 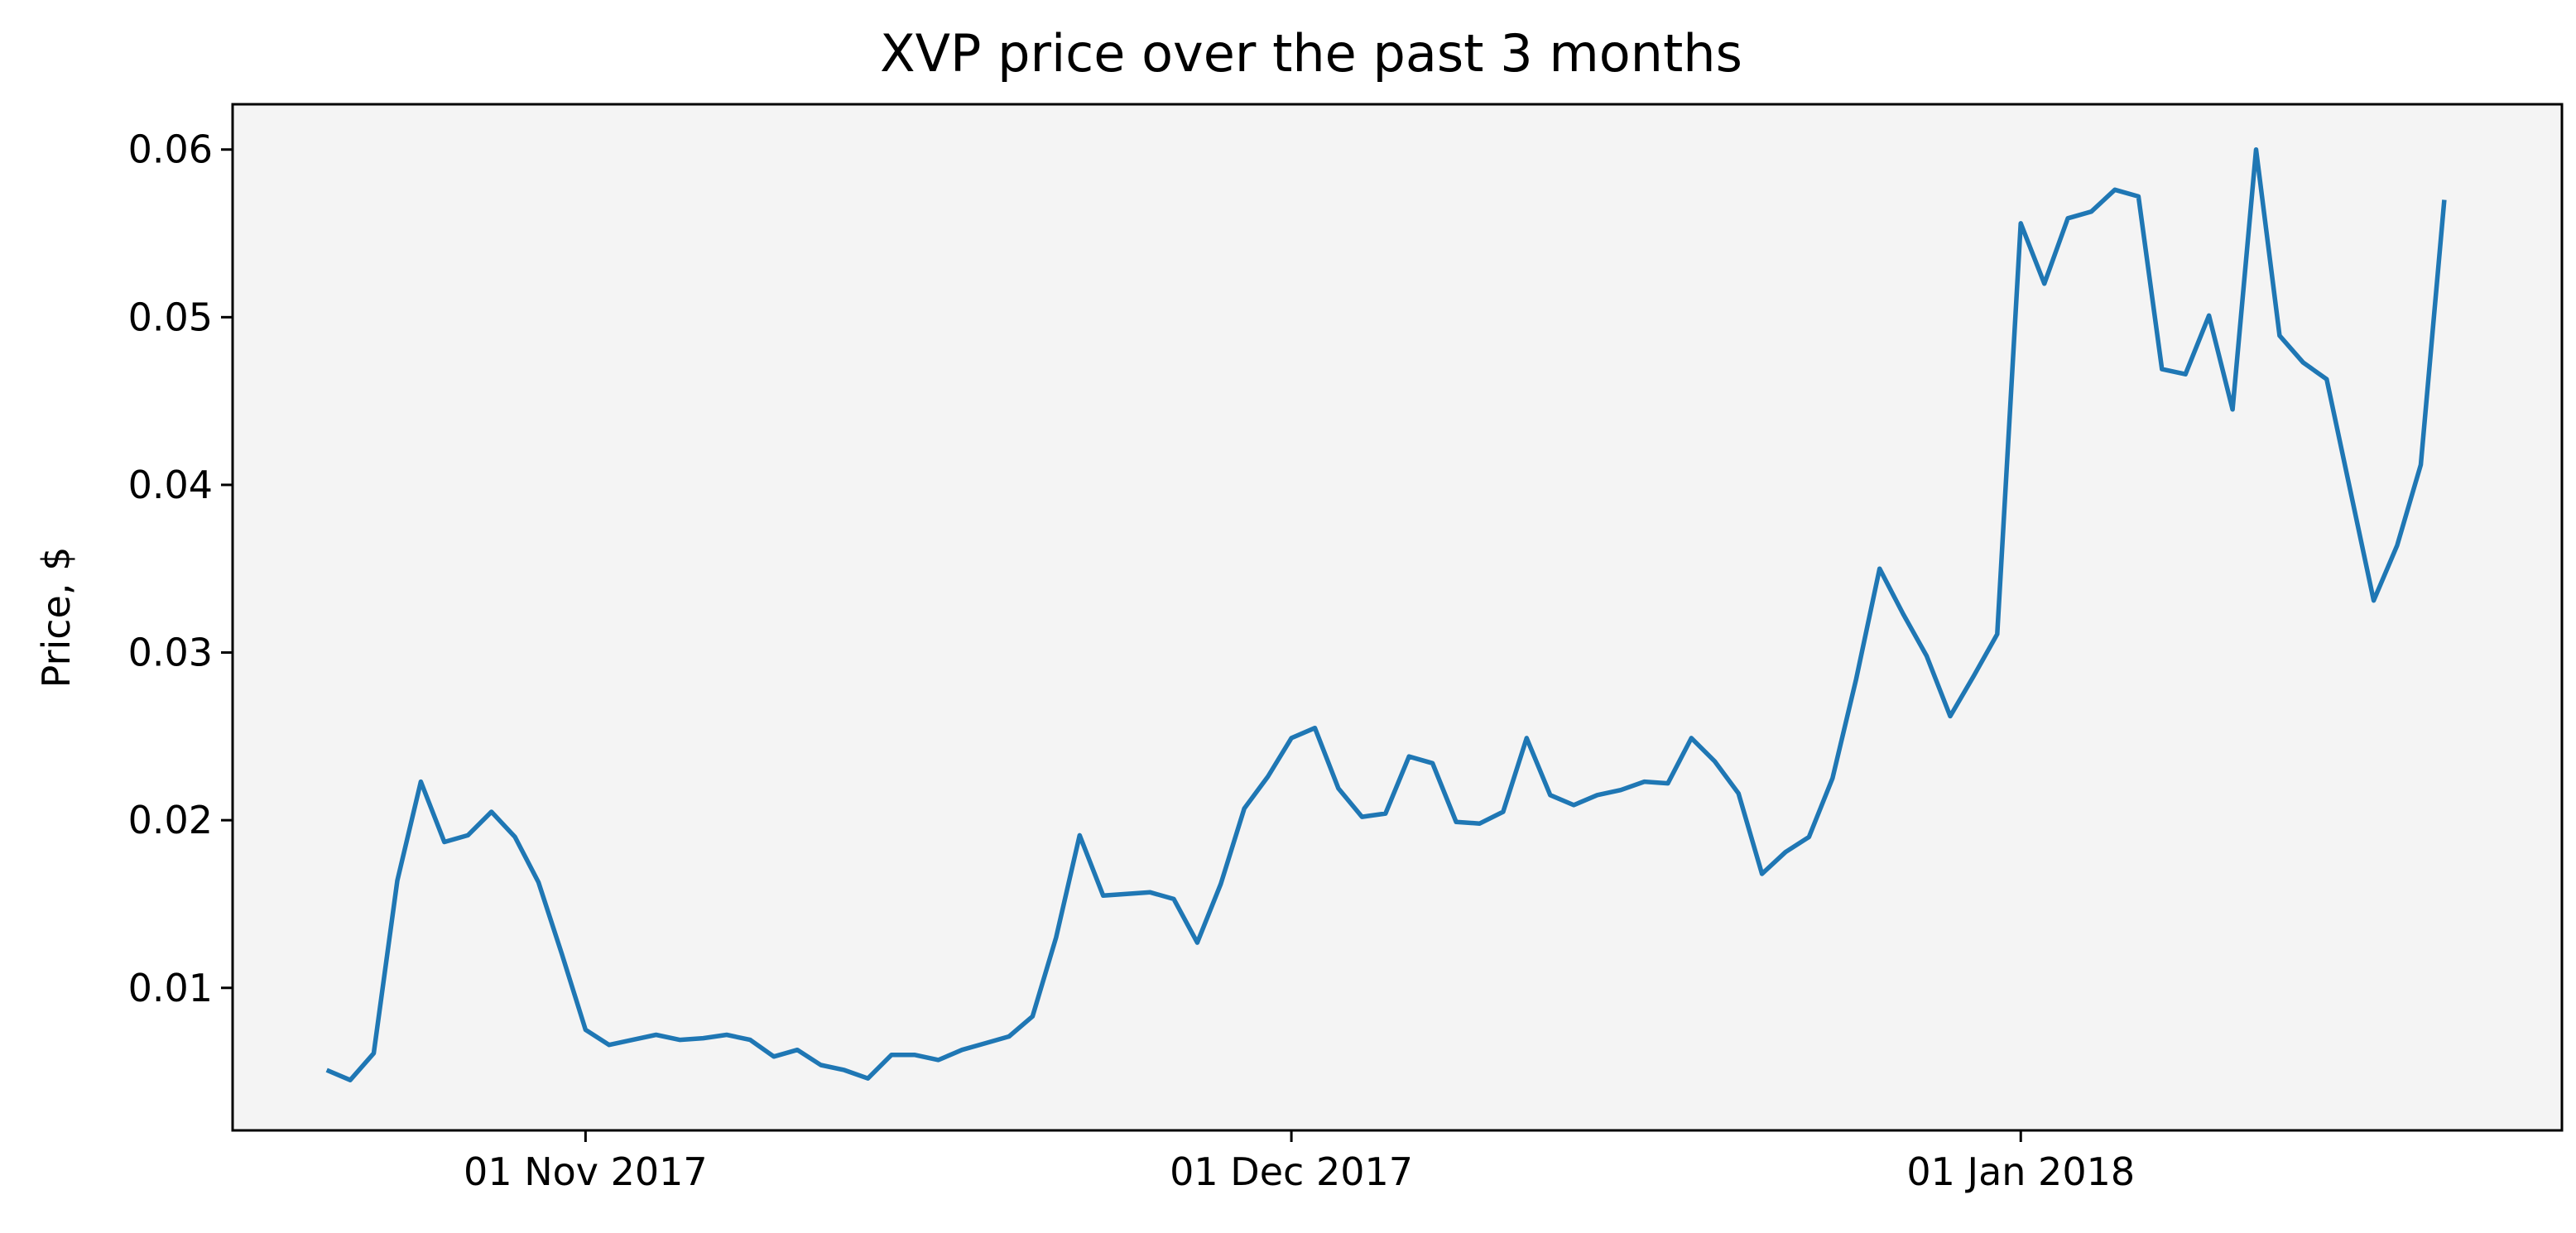 I want to click on y-tick-label: 0.06, so click(x=170, y=149).